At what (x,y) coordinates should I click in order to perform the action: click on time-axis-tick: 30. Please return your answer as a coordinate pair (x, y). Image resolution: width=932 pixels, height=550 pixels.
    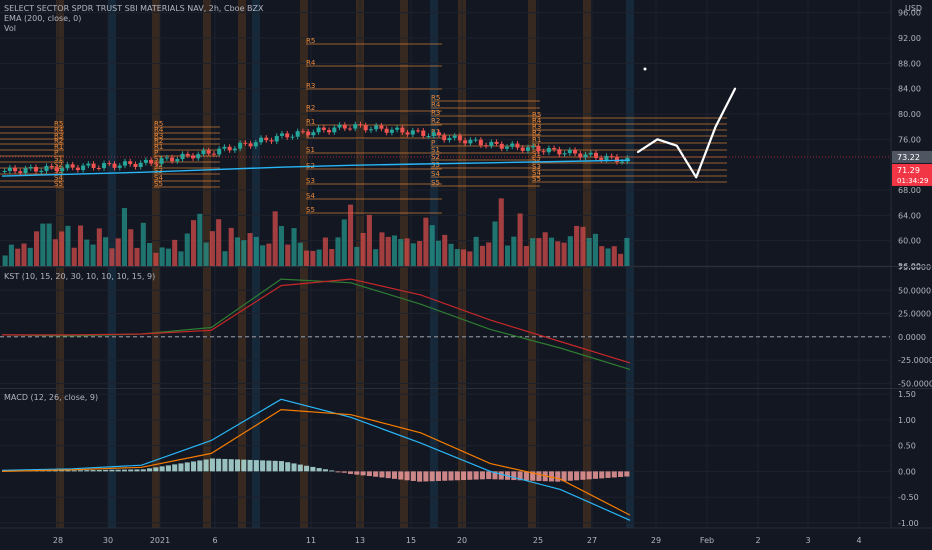
    Looking at the image, I should click on (108, 540).